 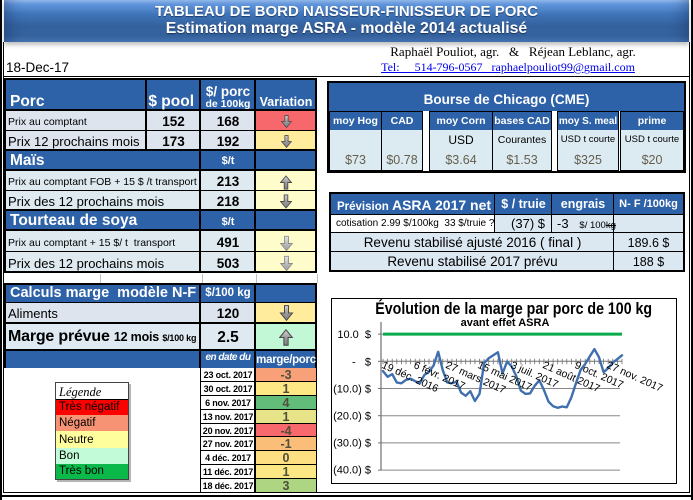 What do you see at coordinates (352, 390) in the screenshot?
I see `svg-text: (10.0) $` at bounding box center [352, 390].